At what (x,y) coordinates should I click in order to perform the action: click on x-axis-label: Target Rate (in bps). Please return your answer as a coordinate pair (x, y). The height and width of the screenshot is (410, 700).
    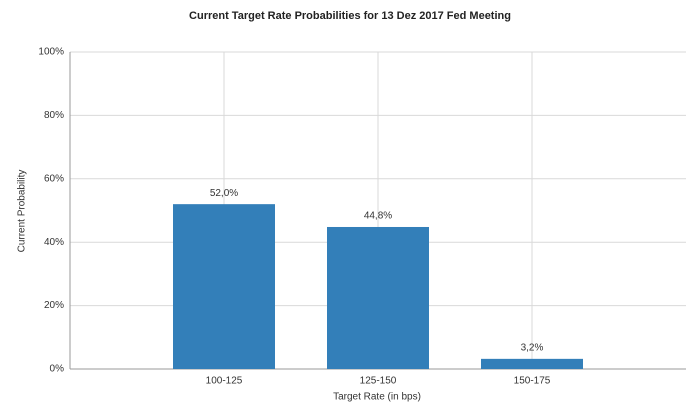
    Looking at the image, I should click on (377, 397).